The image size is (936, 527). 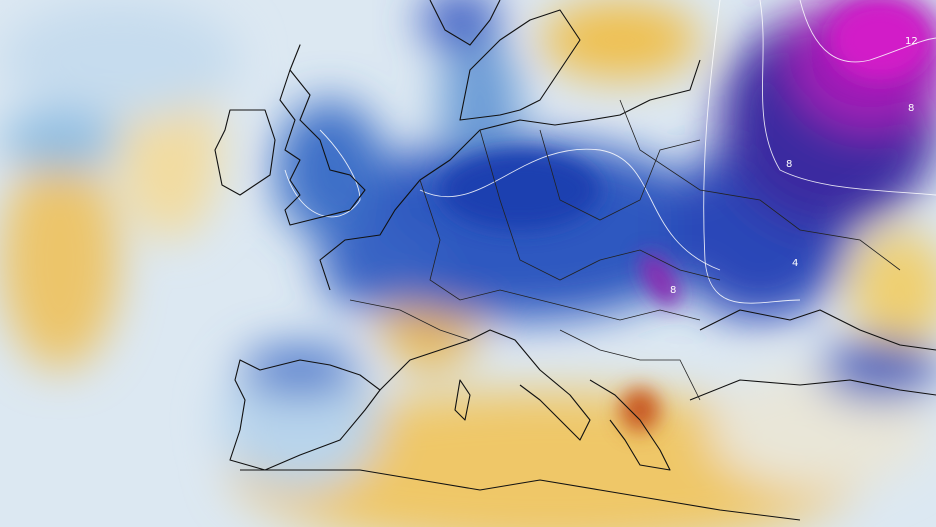 What do you see at coordinates (911, 41) in the screenshot?
I see `contour-label: 12` at bounding box center [911, 41].